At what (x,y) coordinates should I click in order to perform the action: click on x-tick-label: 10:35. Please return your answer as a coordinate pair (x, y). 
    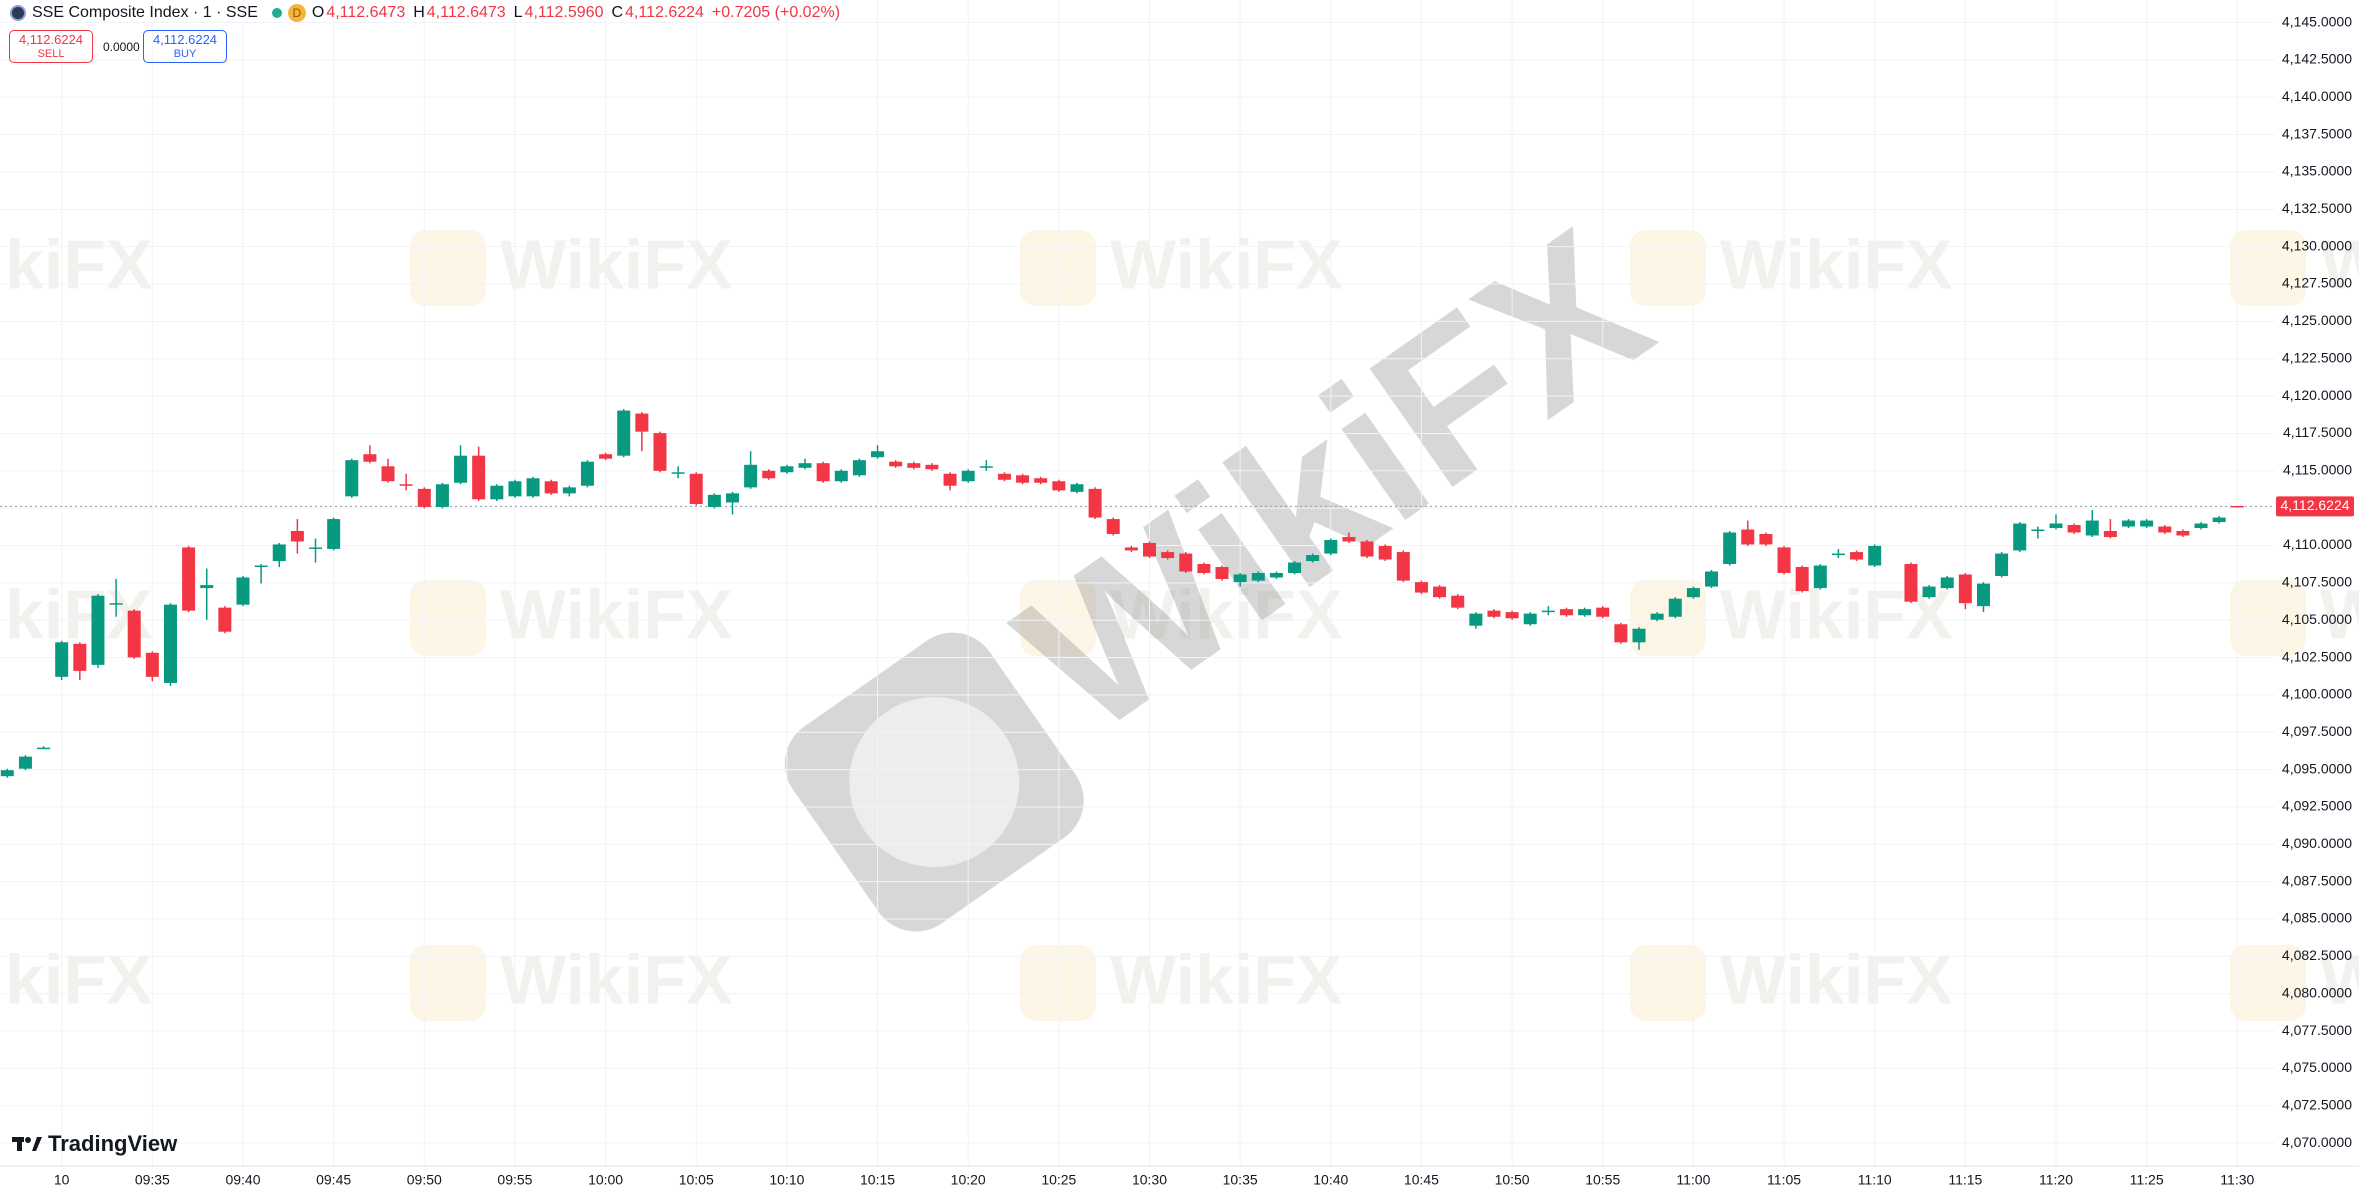
    Looking at the image, I should click on (1240, 1180).